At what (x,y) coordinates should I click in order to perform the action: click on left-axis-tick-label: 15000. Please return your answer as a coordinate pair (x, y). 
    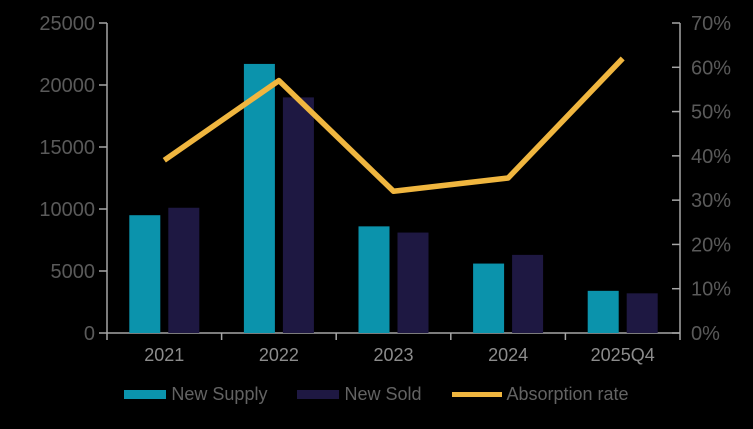
    Looking at the image, I should click on (67, 148).